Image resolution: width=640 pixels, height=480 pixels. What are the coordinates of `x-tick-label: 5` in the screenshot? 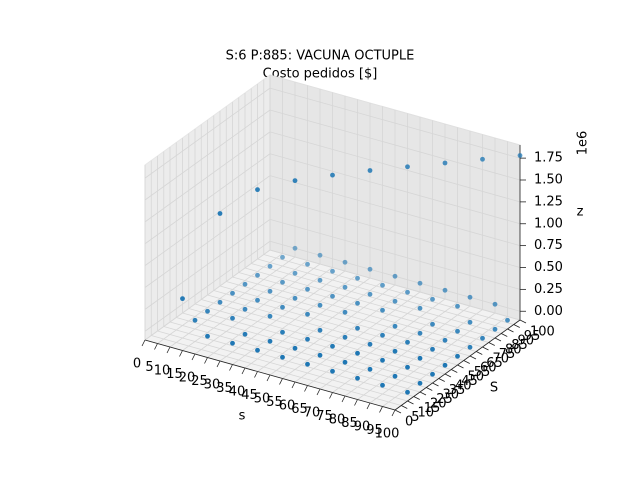 It's located at (149, 367).